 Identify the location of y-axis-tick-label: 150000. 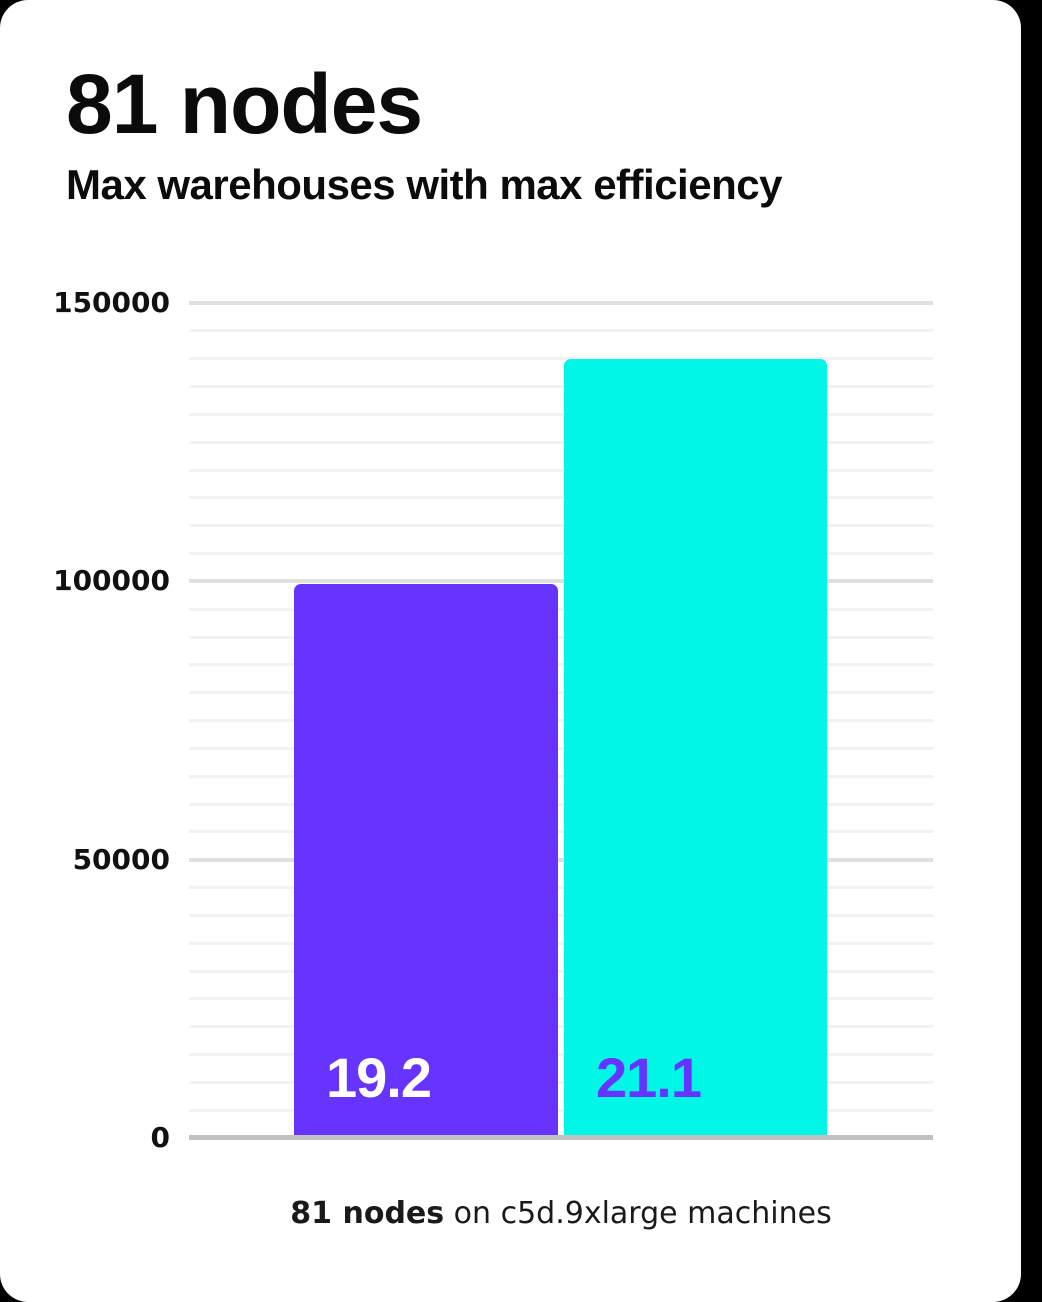
(111, 302).